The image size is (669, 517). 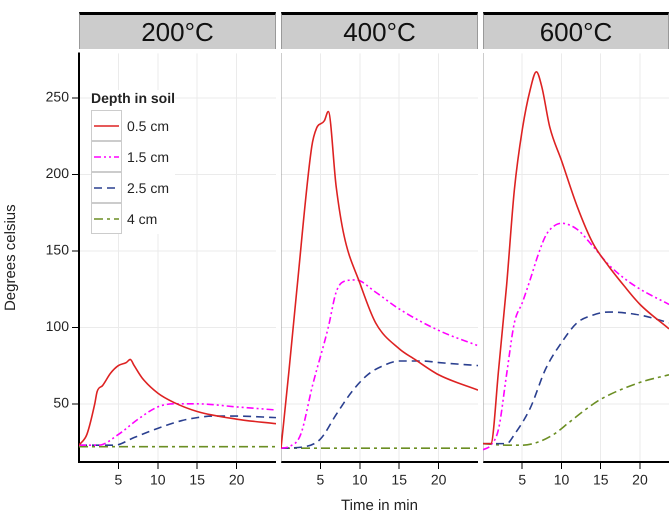 What do you see at coordinates (148, 188) in the screenshot?
I see `legend-label: 2.5 cm` at bounding box center [148, 188].